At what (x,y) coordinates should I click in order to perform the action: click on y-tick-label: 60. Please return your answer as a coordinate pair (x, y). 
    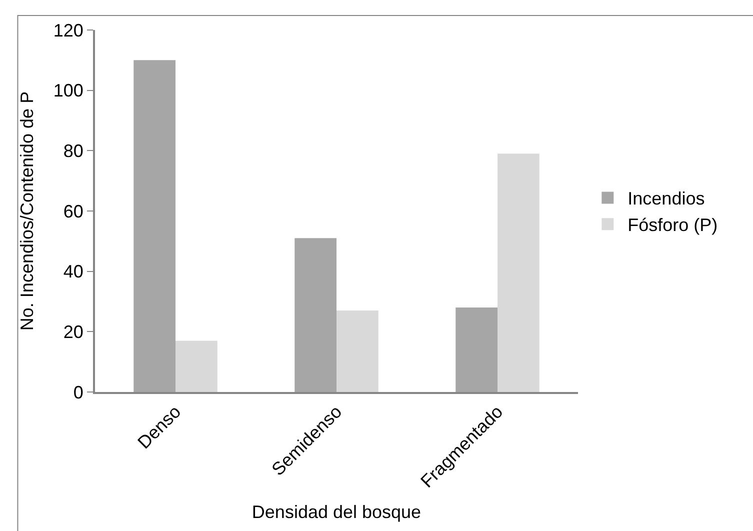
    Looking at the image, I should click on (73, 211).